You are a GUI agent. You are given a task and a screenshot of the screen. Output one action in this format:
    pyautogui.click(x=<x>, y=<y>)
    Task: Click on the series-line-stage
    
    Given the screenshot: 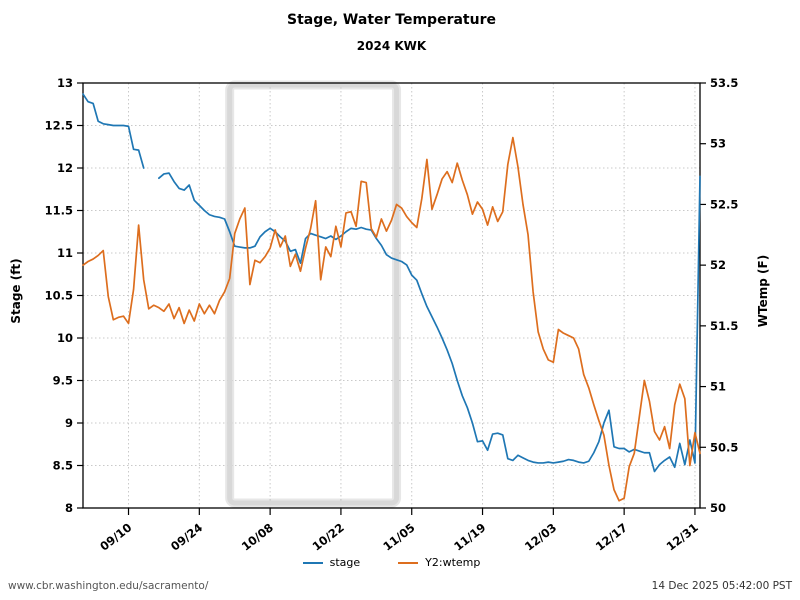 What is the action you would take?
    pyautogui.click(x=113, y=131)
    